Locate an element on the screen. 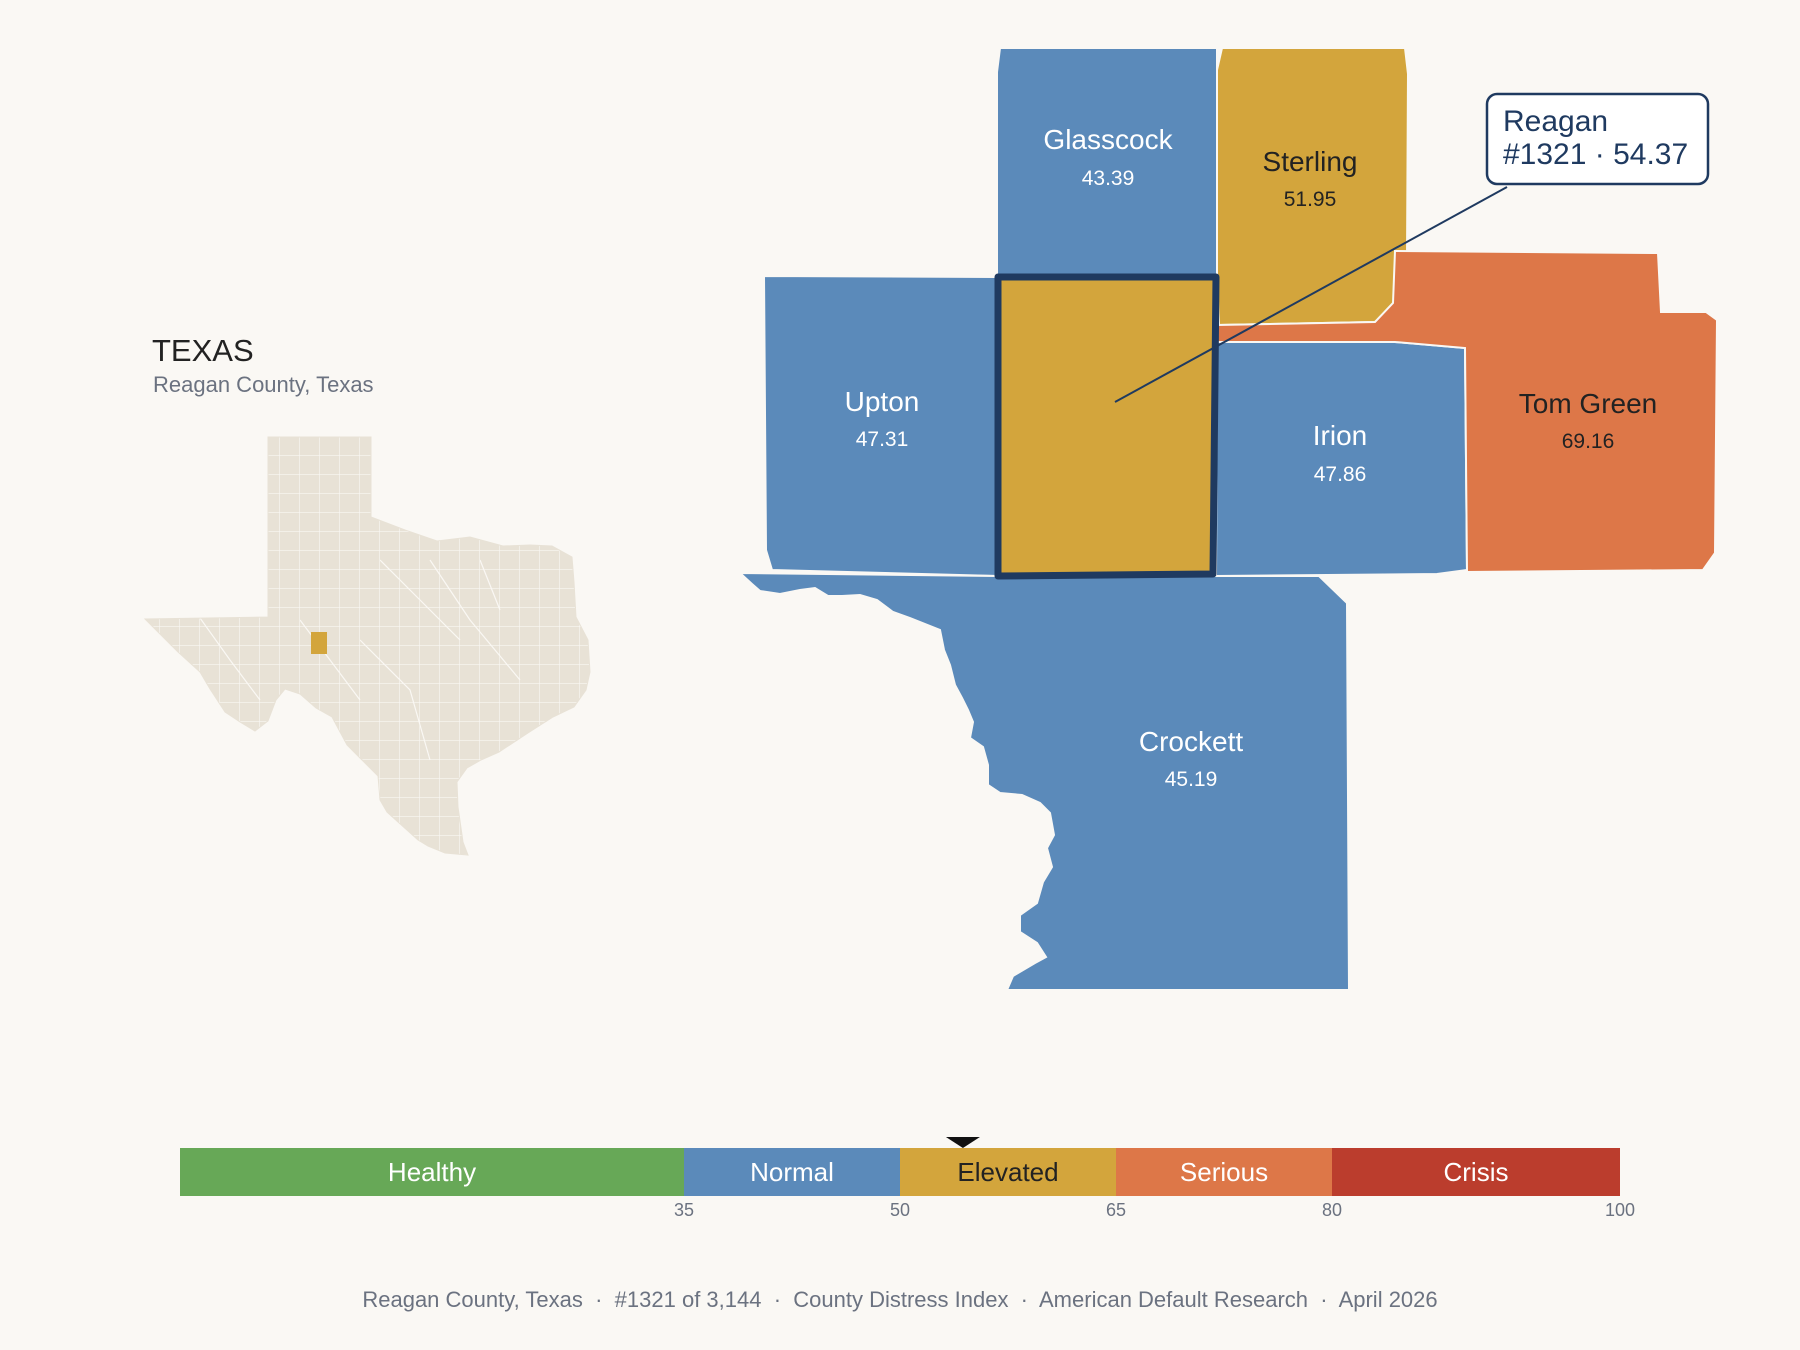  label-sterling-name: Sterling is located at coordinates (1310, 161).